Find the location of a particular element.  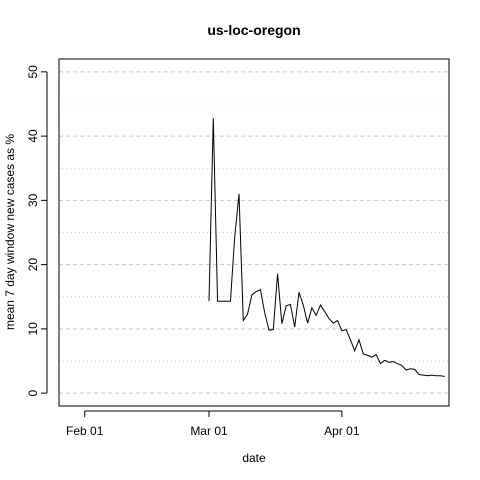

y-tick-label: 30 is located at coordinates (33, 200).